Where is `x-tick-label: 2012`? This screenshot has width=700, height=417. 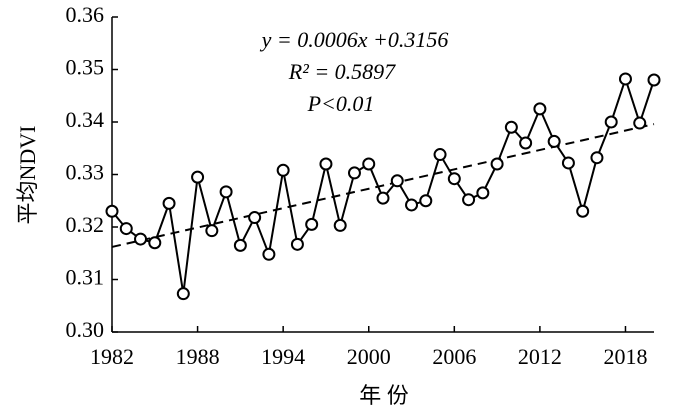 x-tick-label: 2012 is located at coordinates (540, 356).